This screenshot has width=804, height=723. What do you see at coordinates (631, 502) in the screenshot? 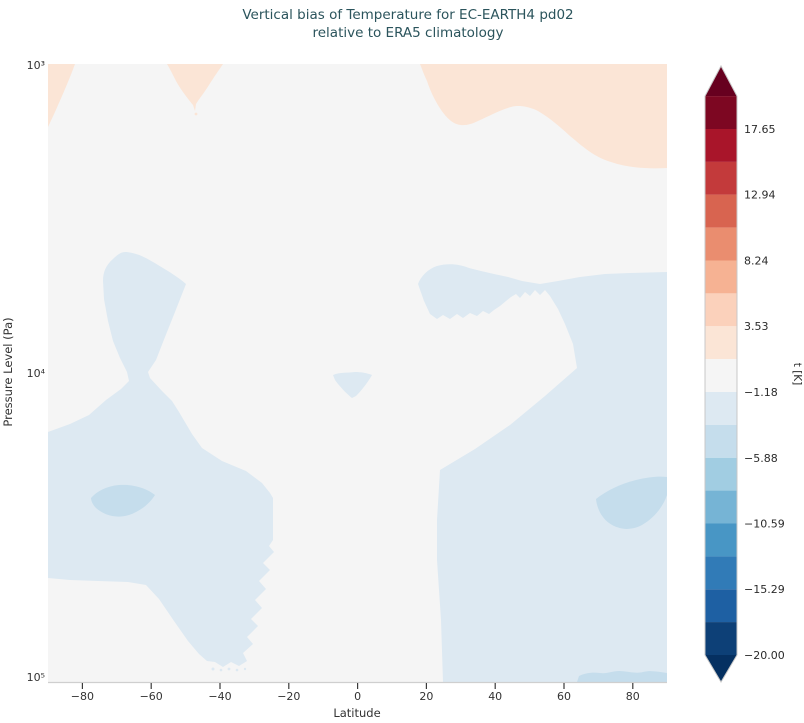
I see `contour-region-cool-core-north` at bounding box center [631, 502].